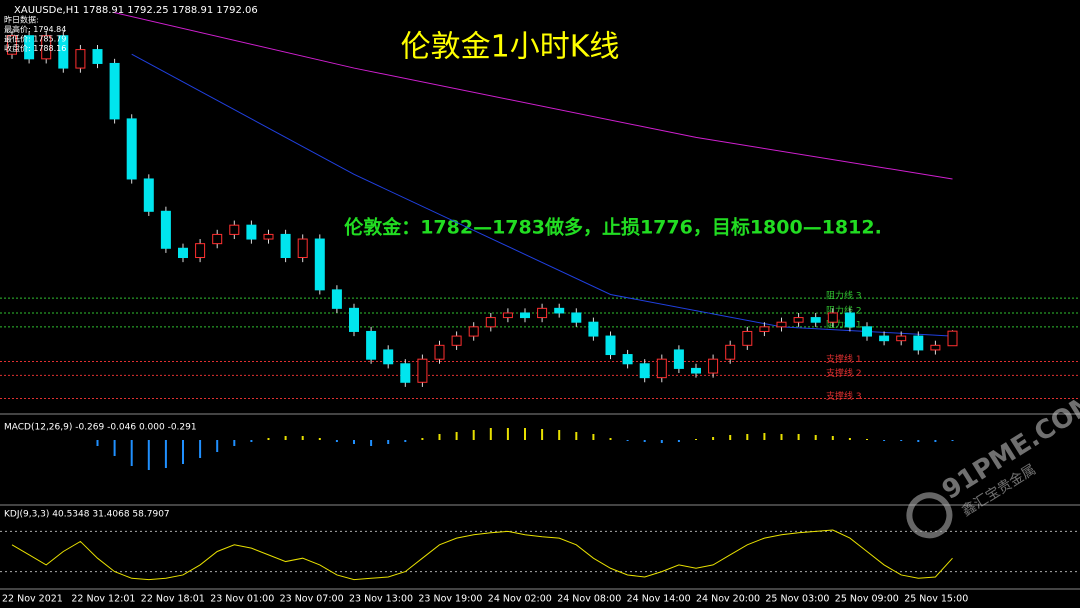  I want to click on kdj-title: KDJ(9,3,3) 40.5348 31.4068 58.7907, so click(87, 515).